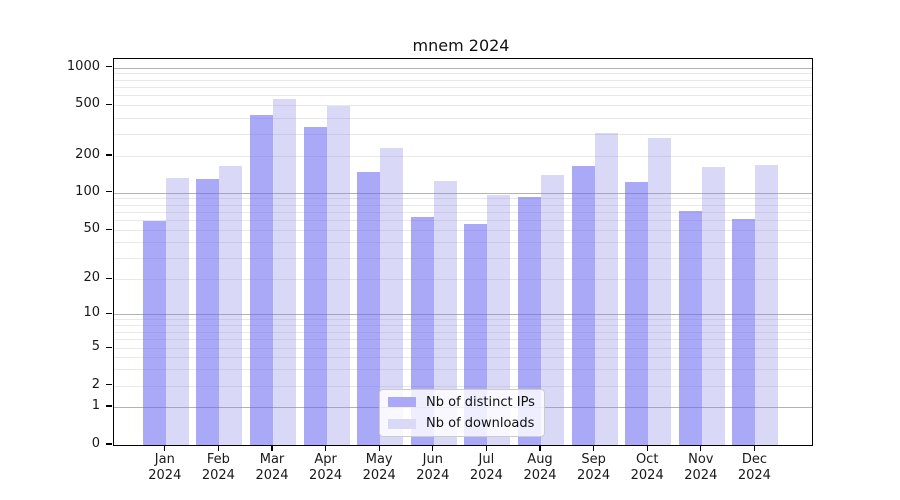 The height and width of the screenshot is (500, 900). Describe the element at coordinates (647, 468) in the screenshot. I see `x-tick-label-oct: Oct 2024` at that location.